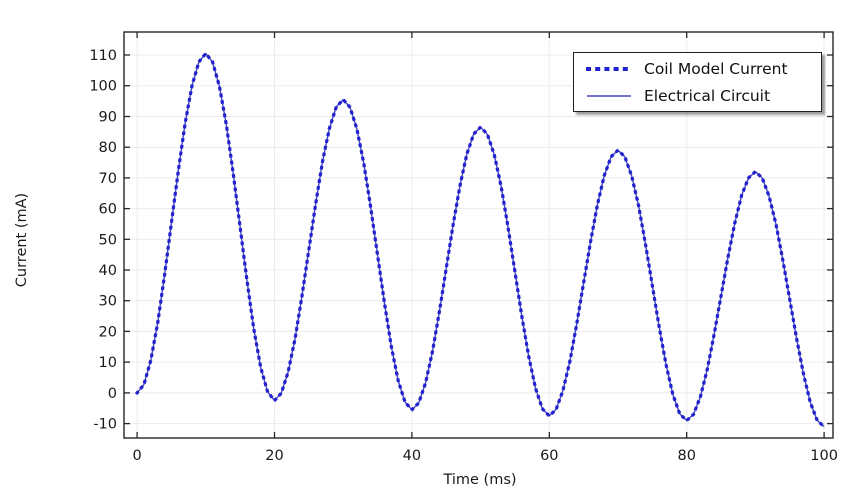 The width and height of the screenshot is (868, 504). What do you see at coordinates (103, 56) in the screenshot?
I see `y-tick-label: 110` at bounding box center [103, 56].